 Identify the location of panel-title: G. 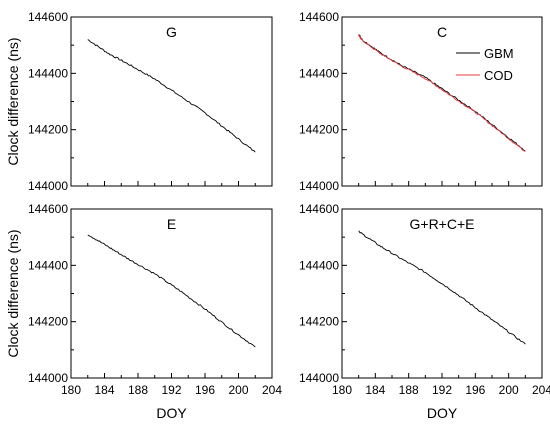
(171, 32).